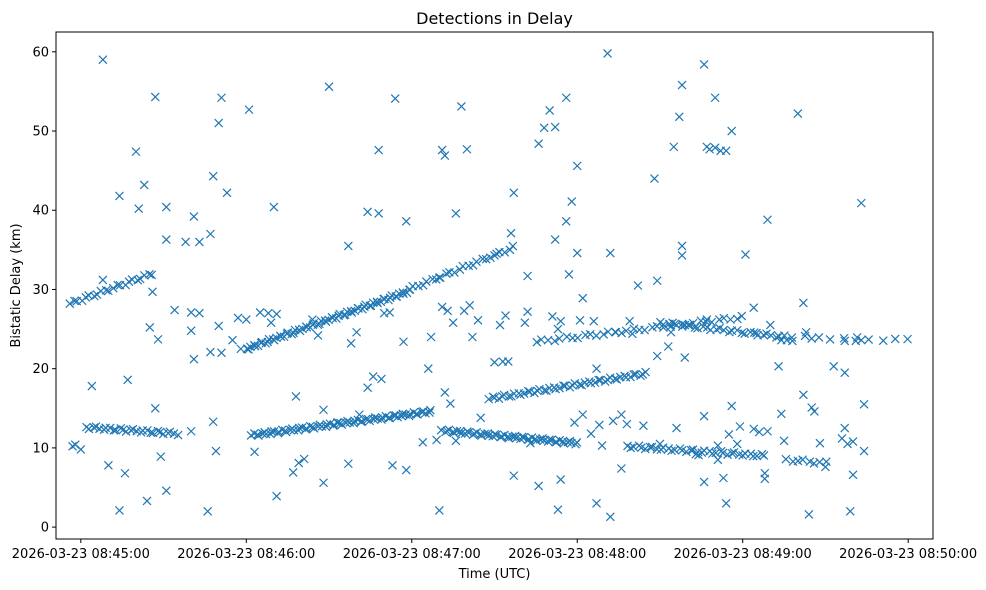  Describe the element at coordinates (40, 52) in the screenshot. I see `y-tick-label: 60` at that location.